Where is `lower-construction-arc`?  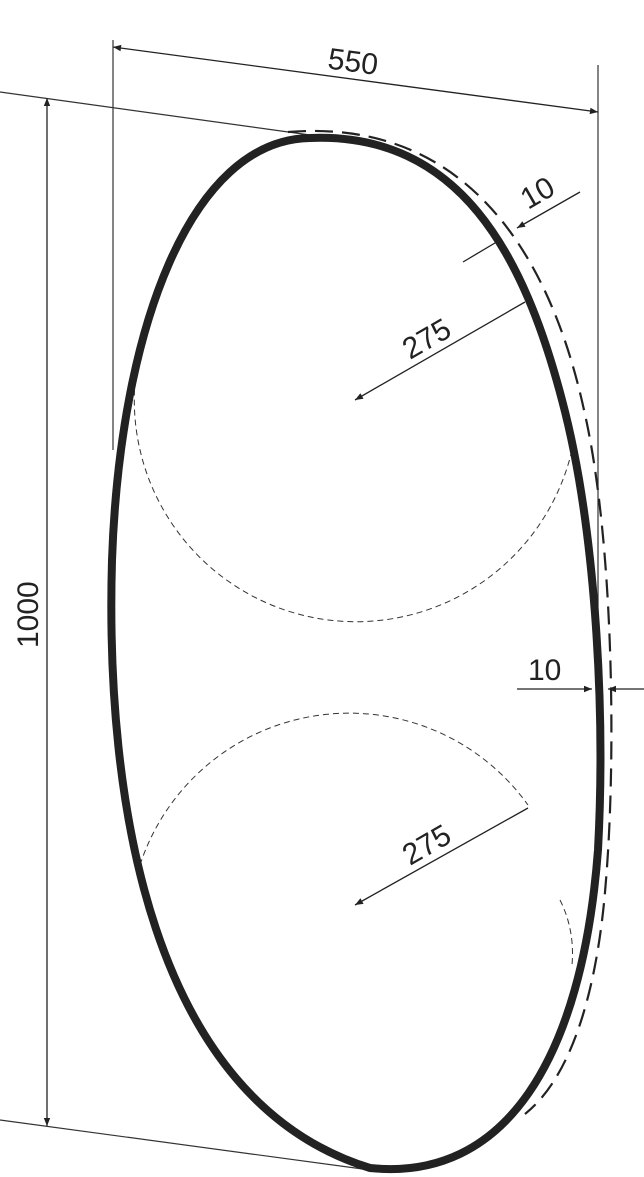 lower-construction-arc is located at coordinates (334, 789).